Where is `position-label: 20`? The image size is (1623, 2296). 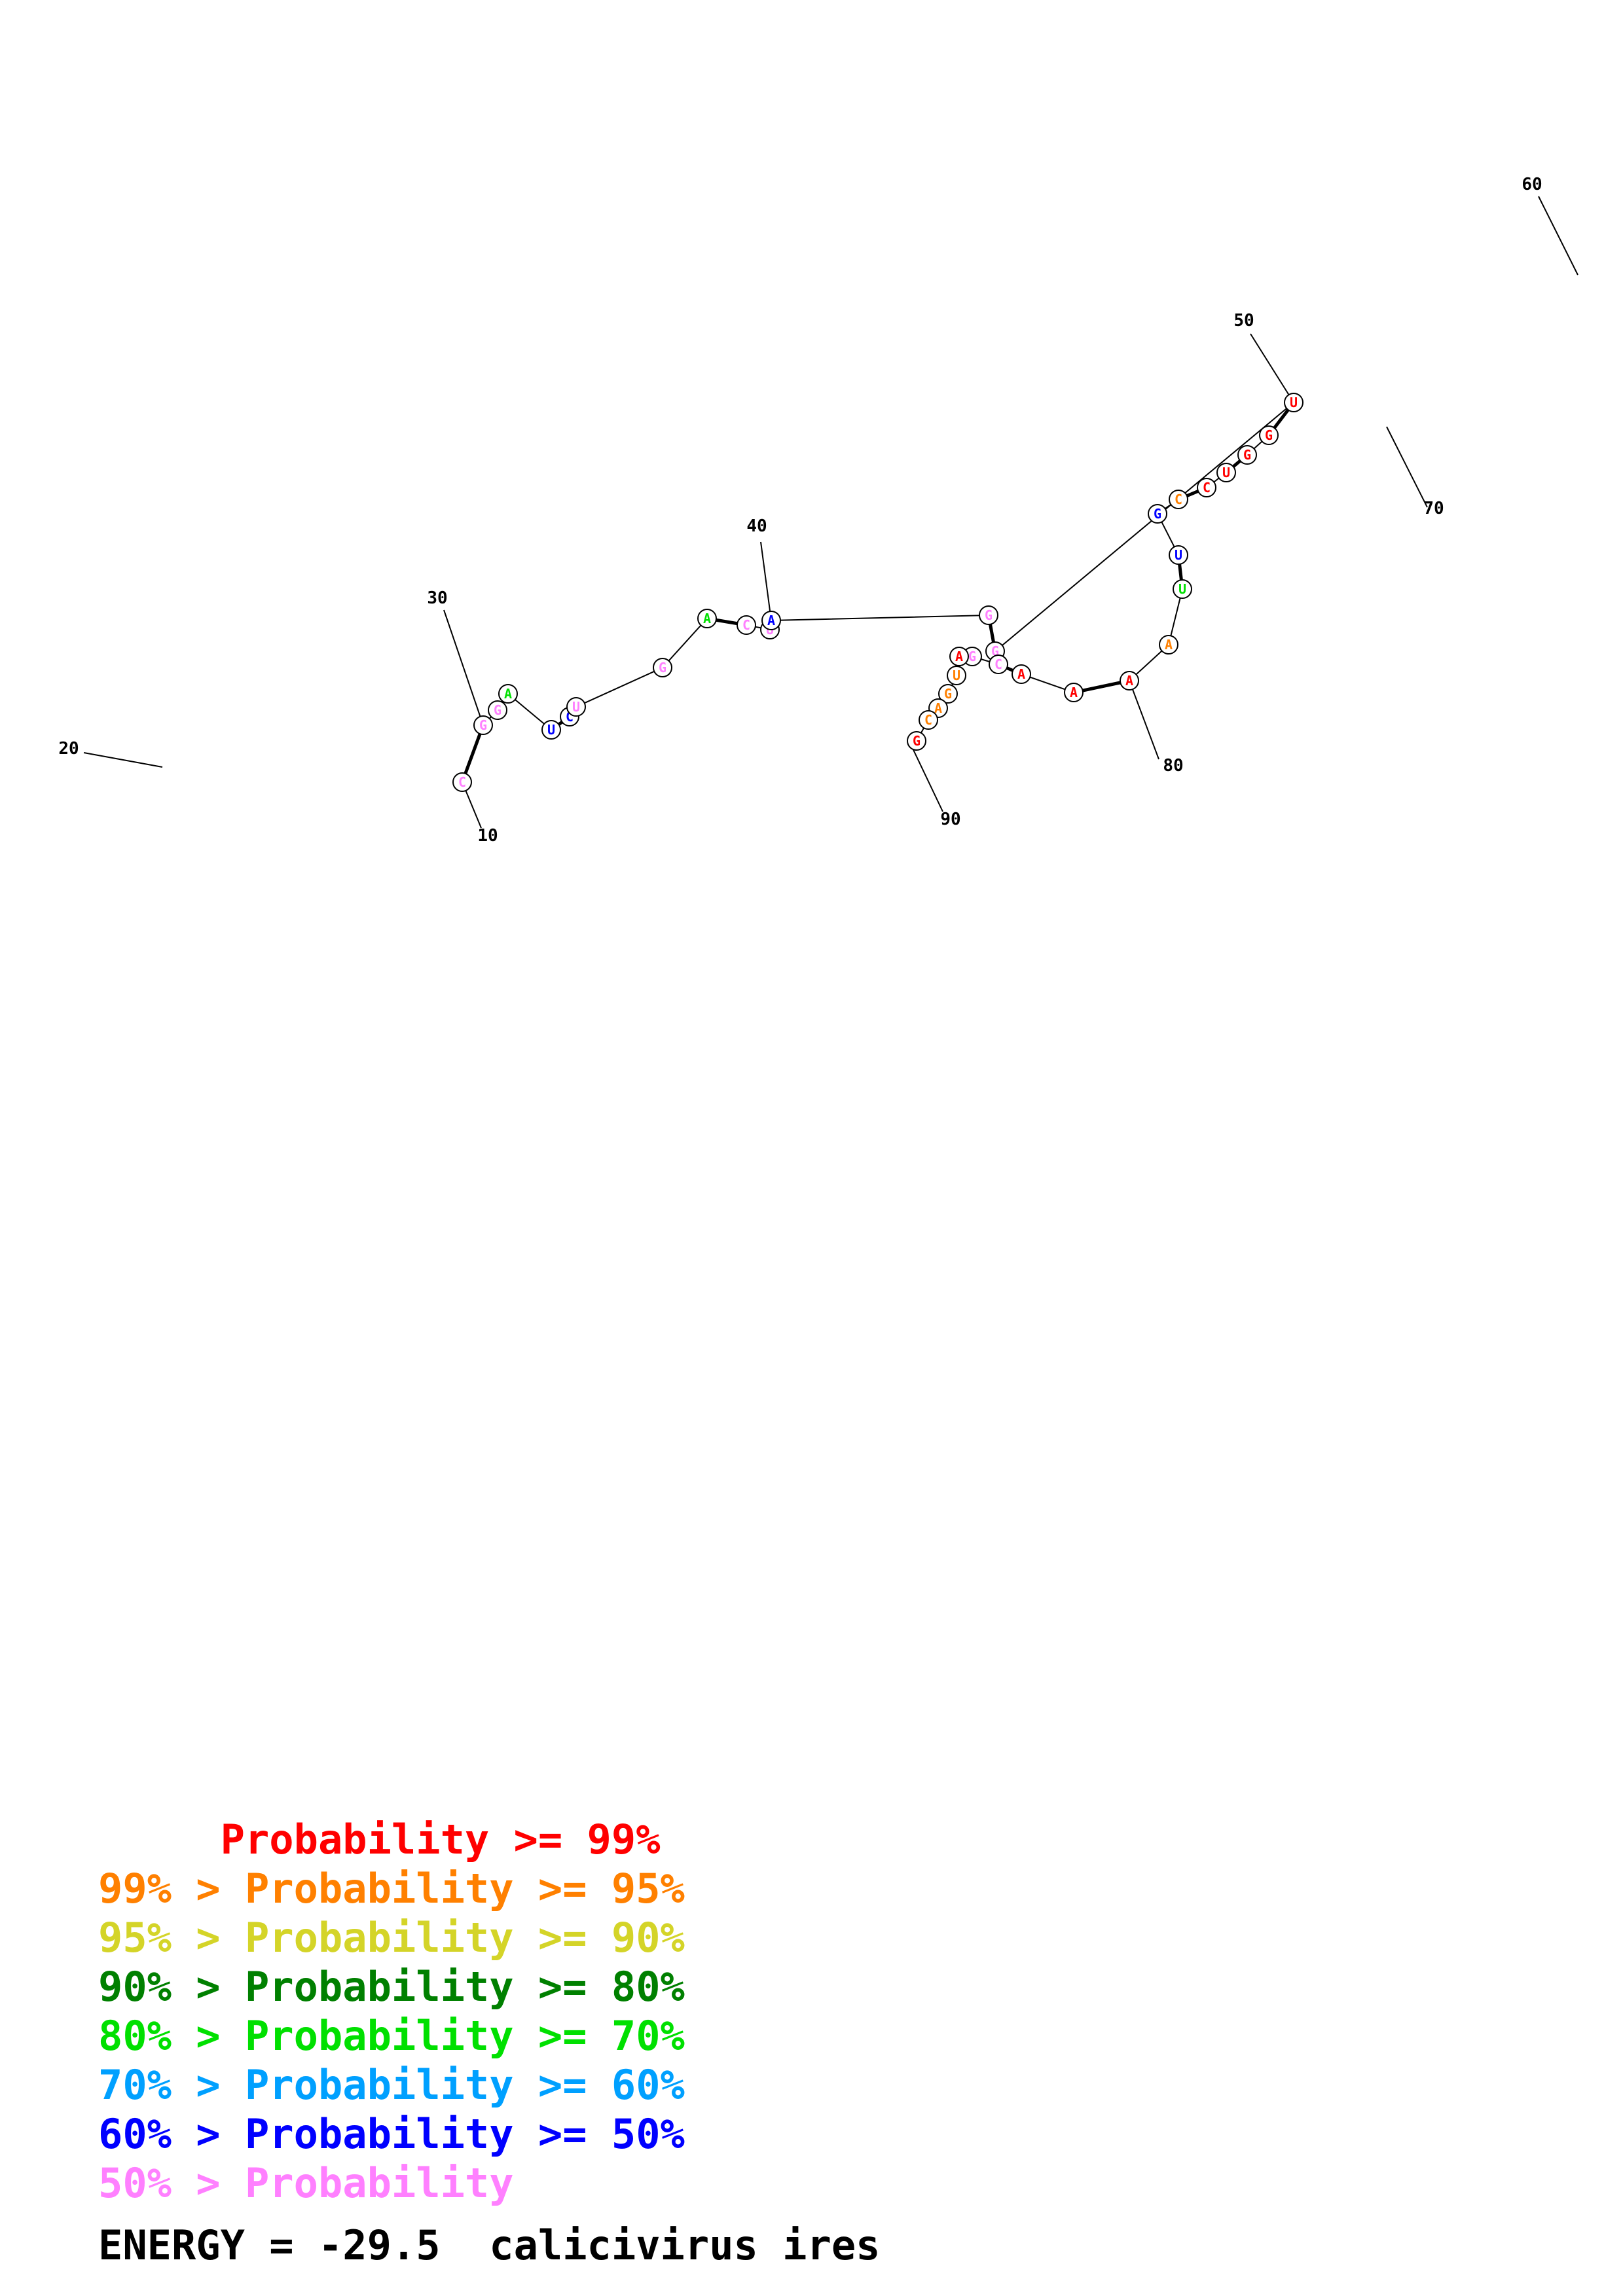 position-label: 20 is located at coordinates (68, 749).